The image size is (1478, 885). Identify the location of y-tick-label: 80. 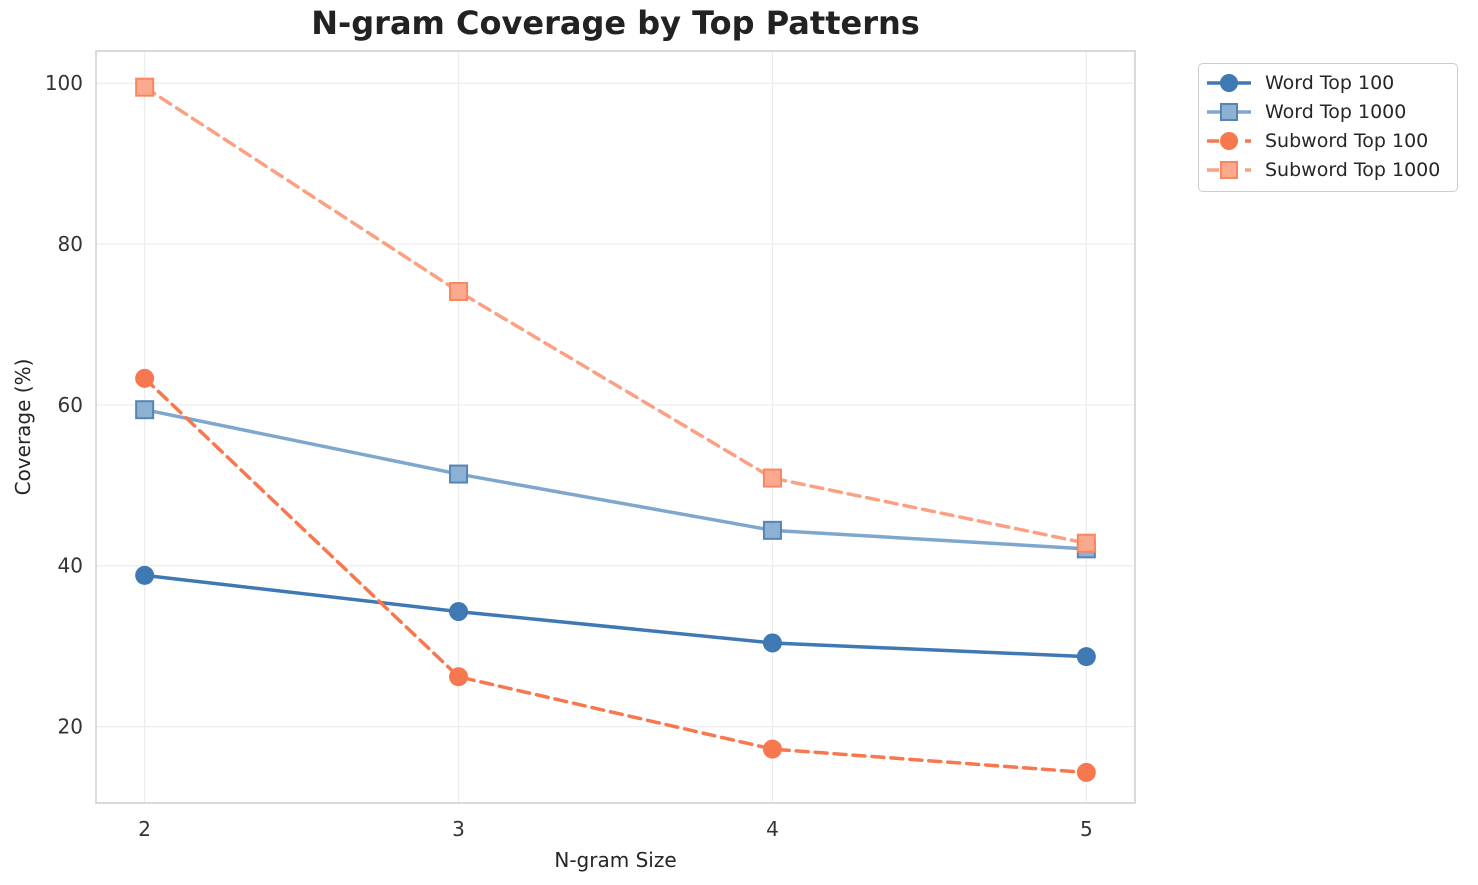
(70, 244).